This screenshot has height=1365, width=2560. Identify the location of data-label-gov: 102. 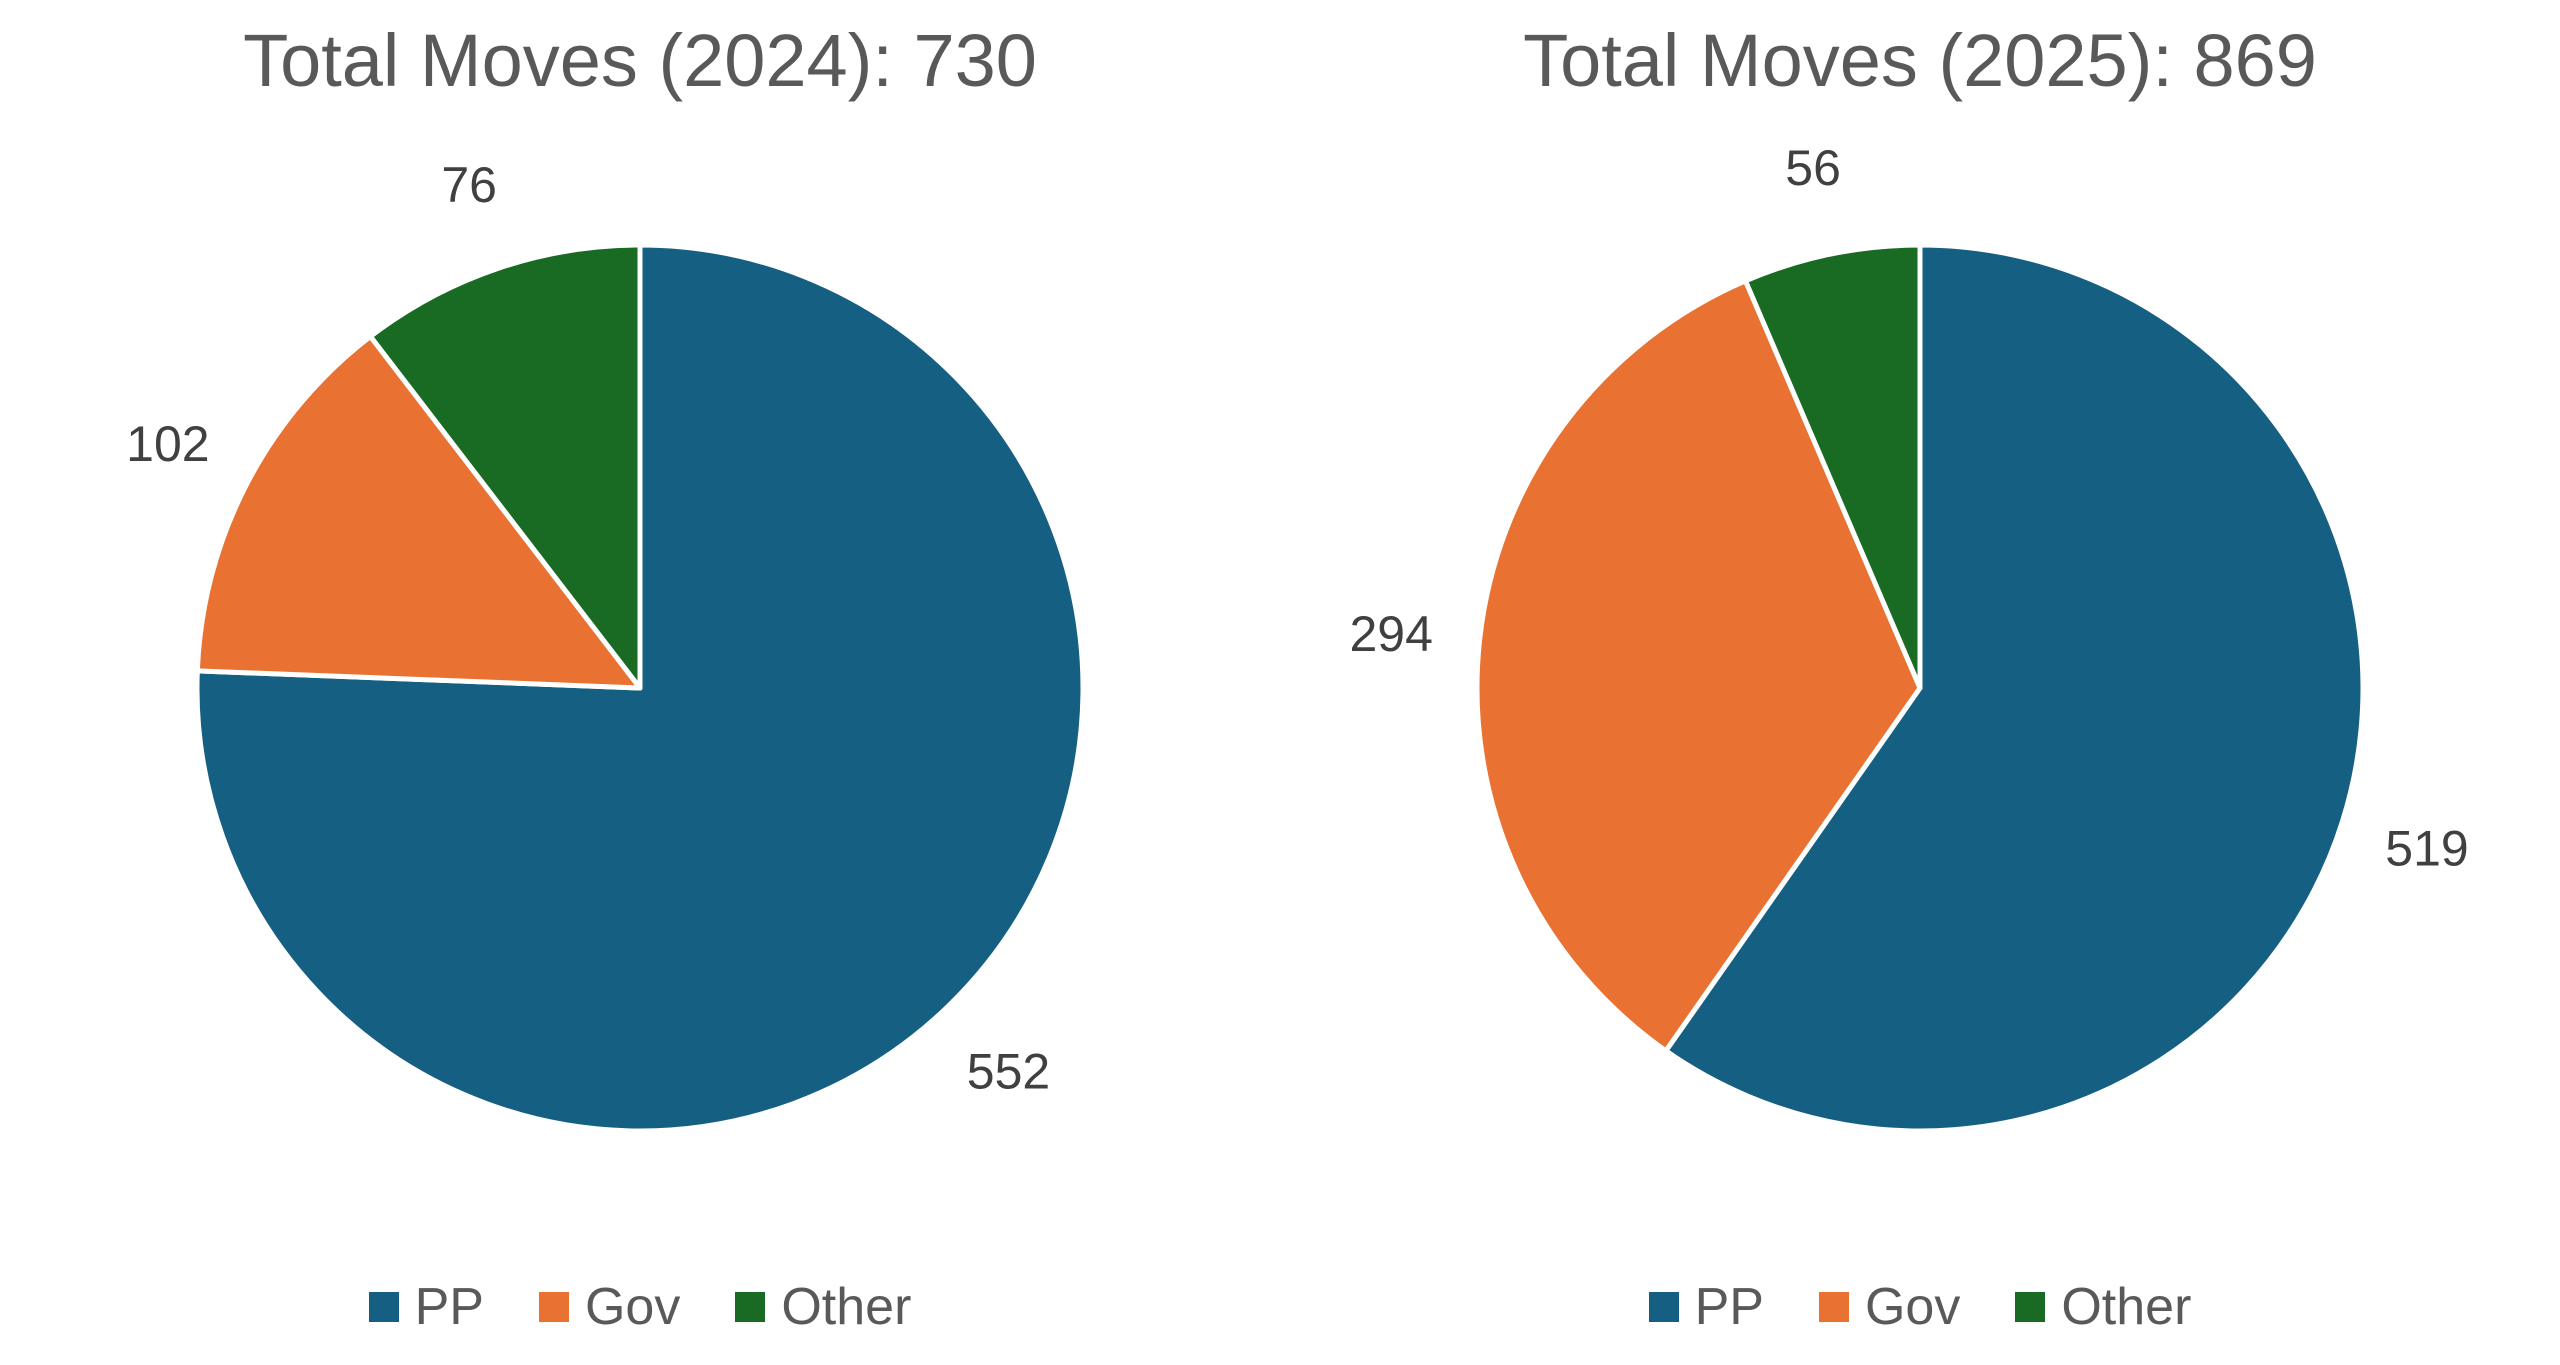
(167, 444).